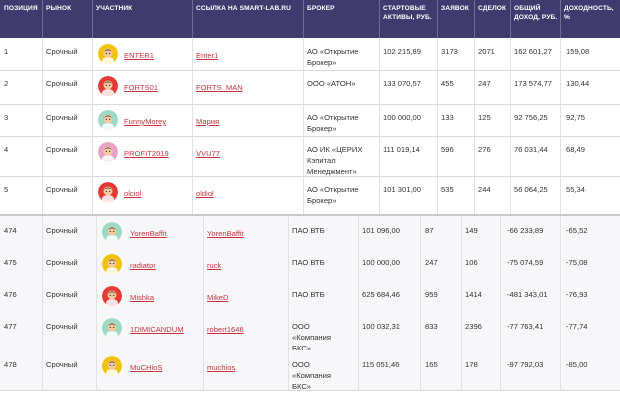 The width and height of the screenshot is (620, 408). Describe the element at coordinates (321, 160) in the screenshot. I see `broker-line: Кэпитал` at that location.